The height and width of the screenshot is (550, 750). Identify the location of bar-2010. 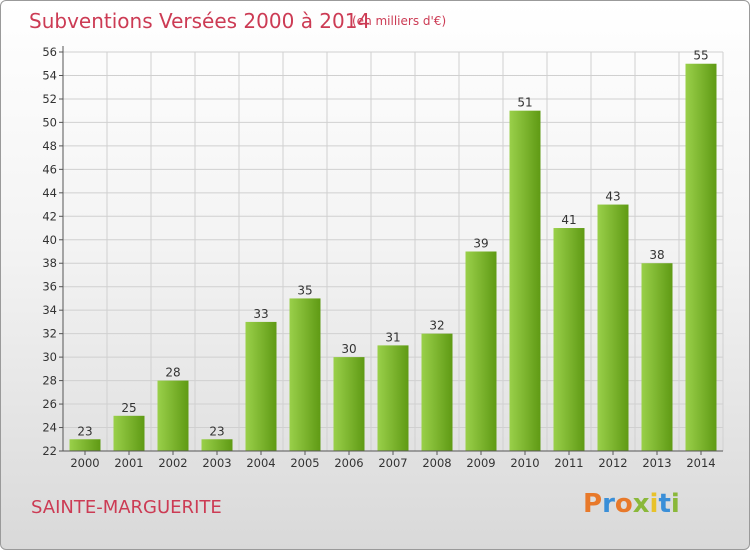
(525, 281).